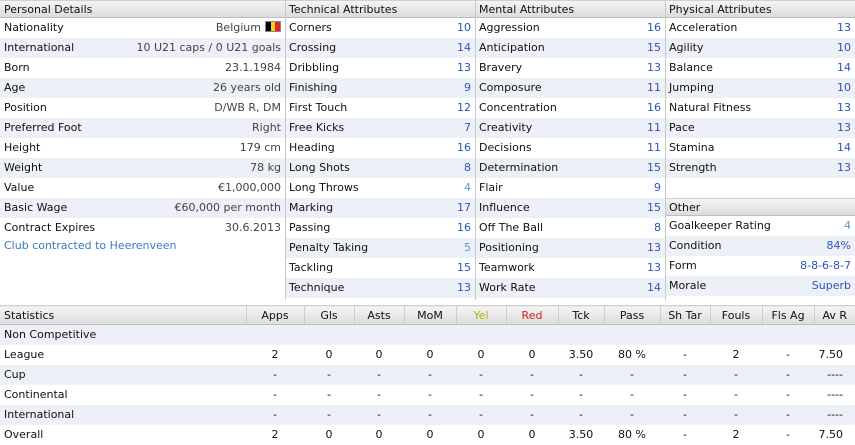  Describe the element at coordinates (691, 67) in the screenshot. I see `attr-label: Balance` at that location.